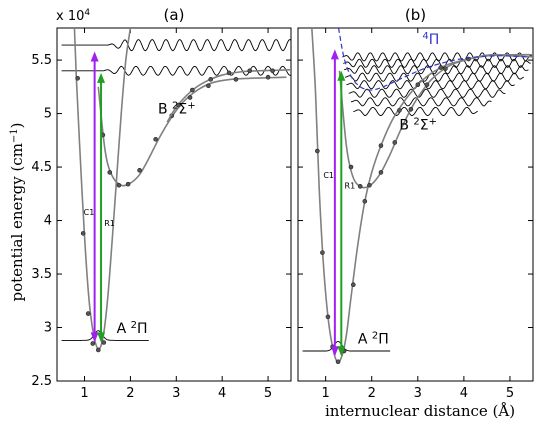  I want to click on y-tick-label: 4.5, so click(41, 167).